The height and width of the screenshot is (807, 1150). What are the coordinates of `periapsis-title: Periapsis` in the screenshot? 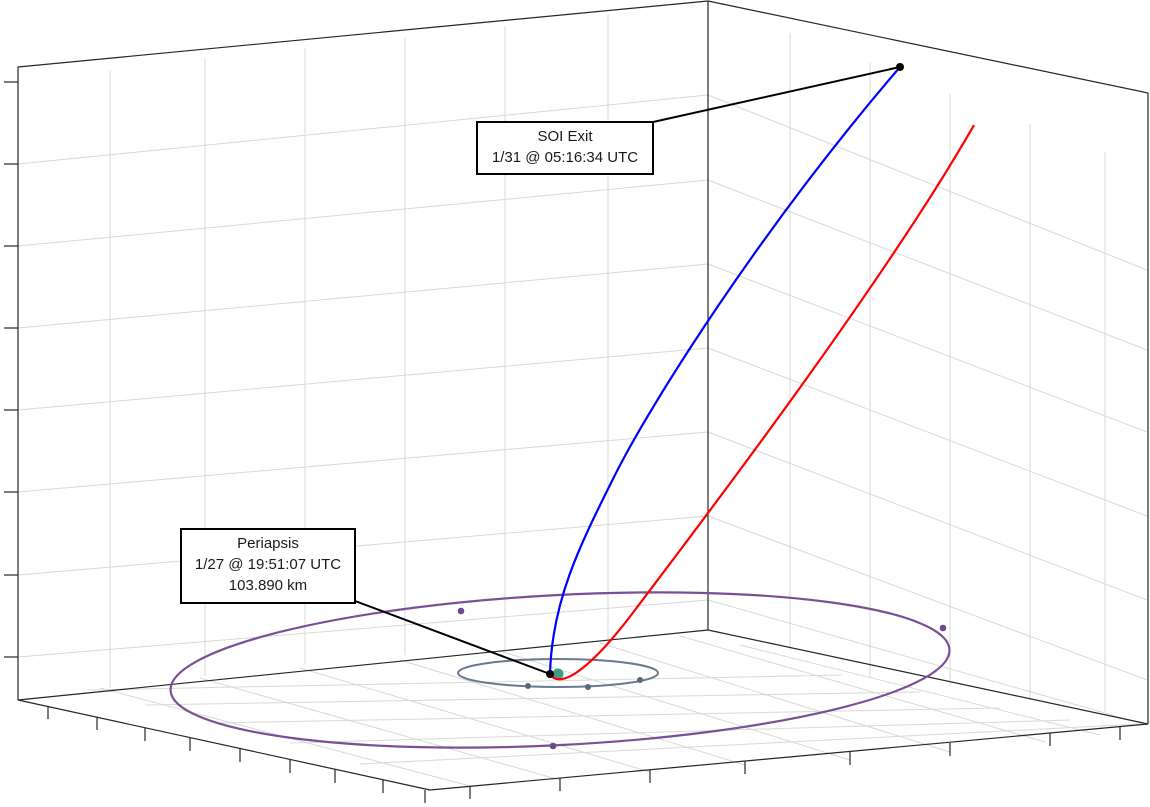 It's located at (268, 543).